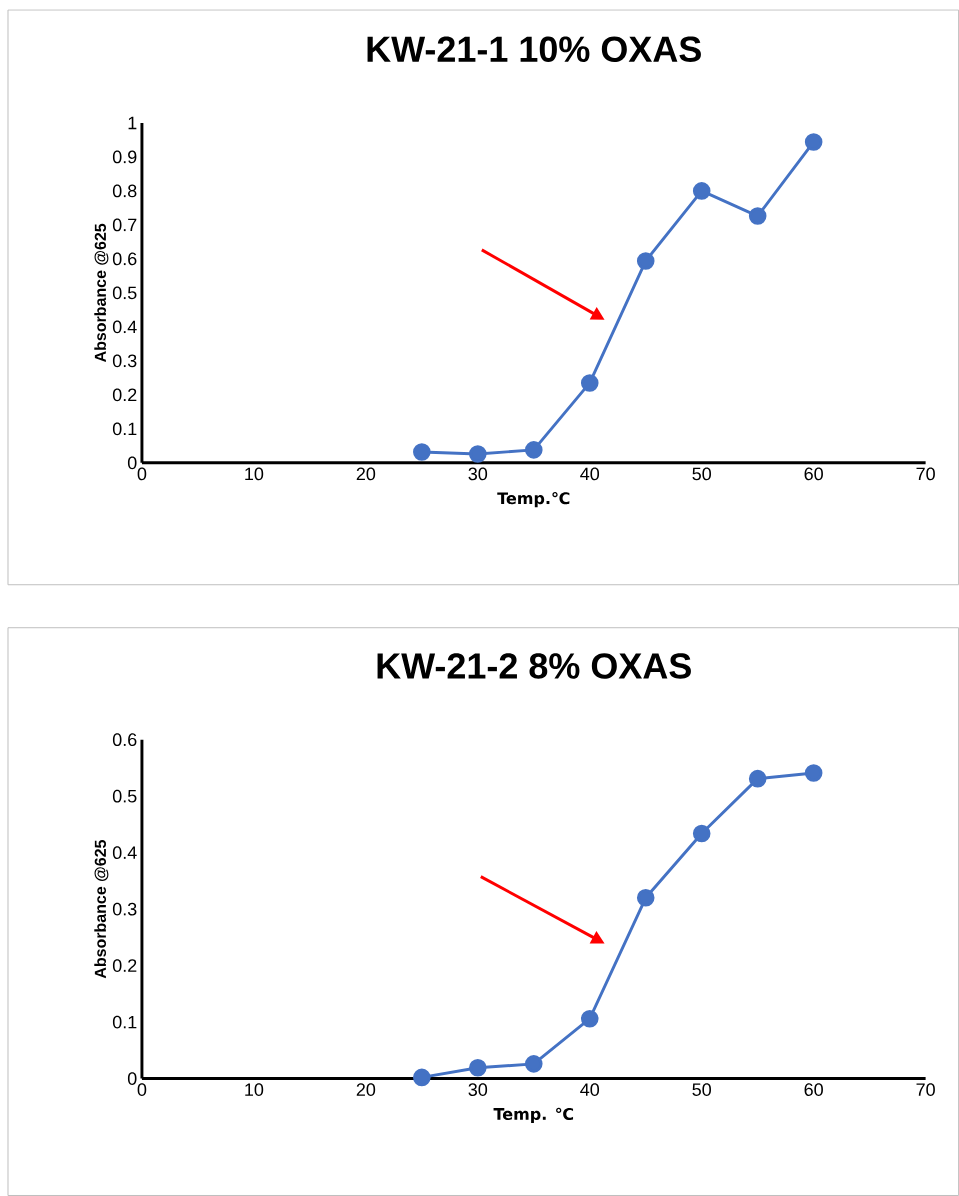  I want to click on y-tick-label: 1, so click(132, 123).